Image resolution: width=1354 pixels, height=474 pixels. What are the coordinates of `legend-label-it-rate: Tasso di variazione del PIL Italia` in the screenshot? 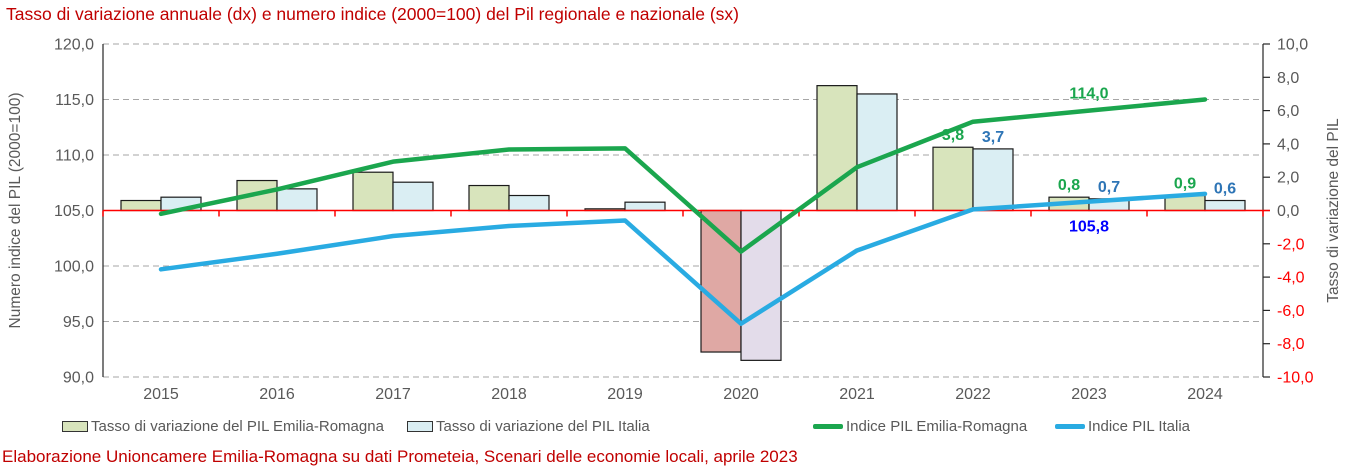 It's located at (543, 426).